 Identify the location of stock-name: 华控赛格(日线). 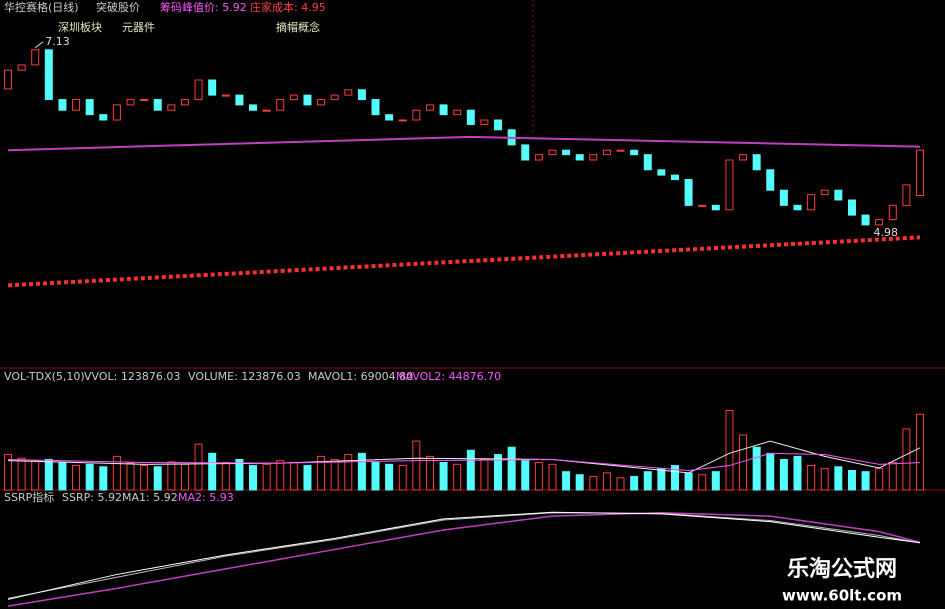
(41, 7).